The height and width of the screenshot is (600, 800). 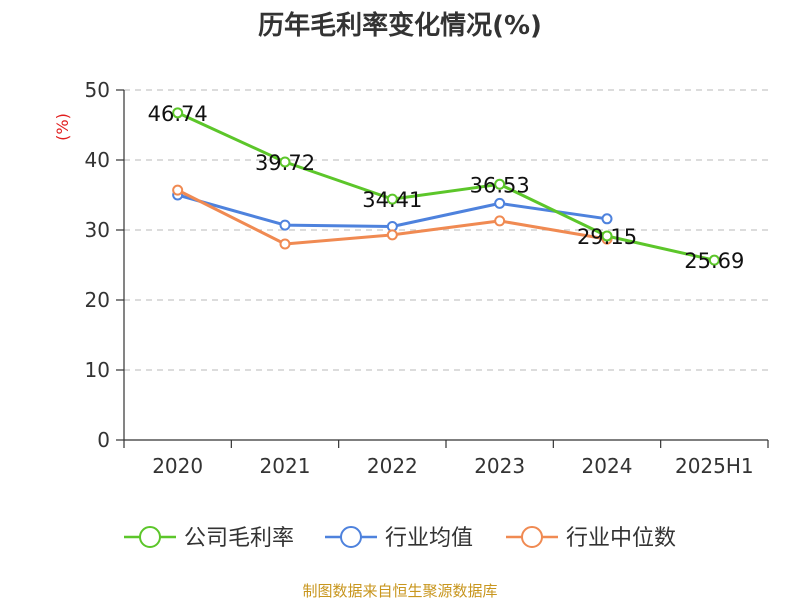 What do you see at coordinates (621, 538) in the screenshot?
I see `legend-label: 行业中位数` at bounding box center [621, 538].